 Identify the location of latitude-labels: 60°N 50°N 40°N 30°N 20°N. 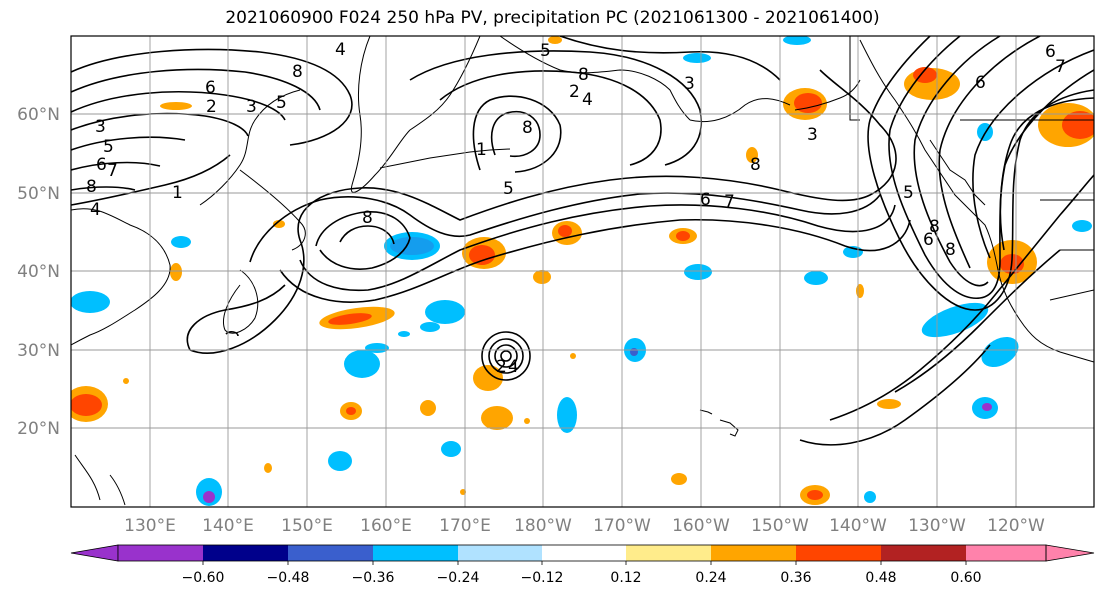
(38, 272).